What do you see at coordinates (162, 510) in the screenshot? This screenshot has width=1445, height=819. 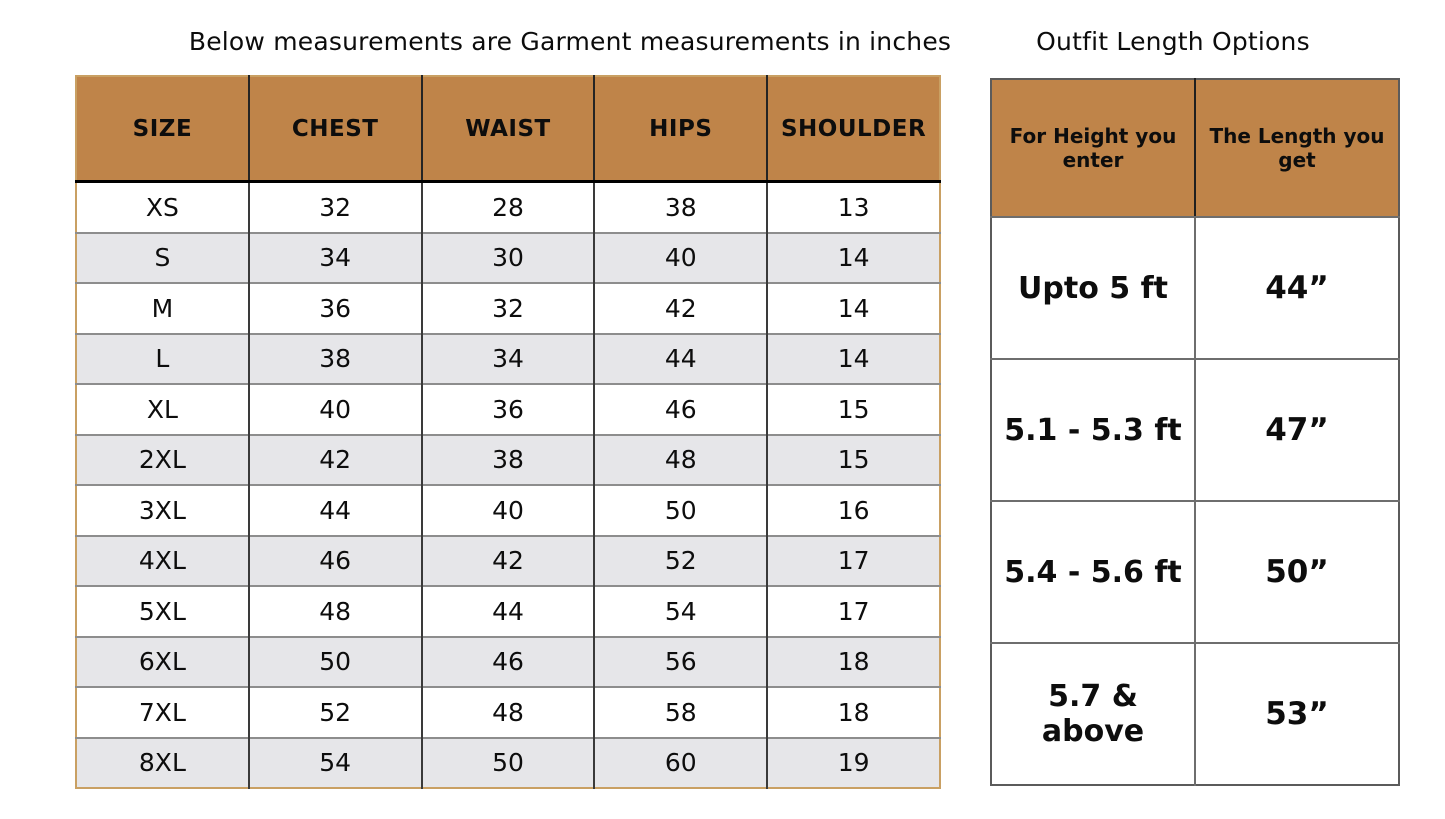 I see `table-cell: 3XL` at bounding box center [162, 510].